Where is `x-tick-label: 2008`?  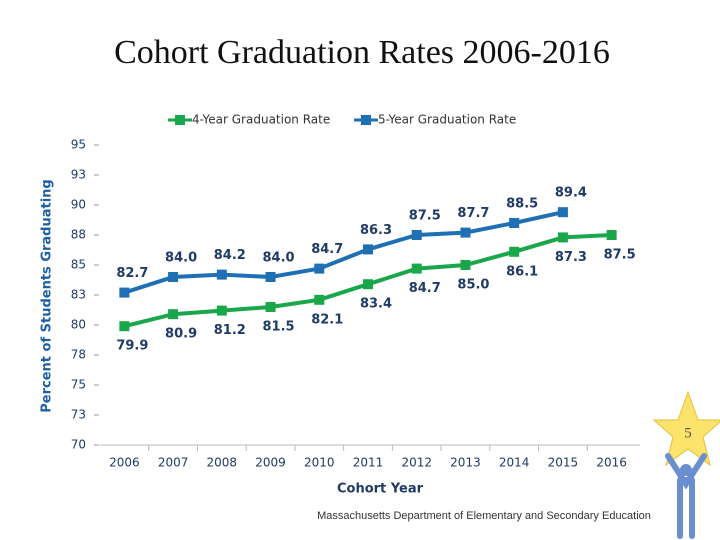
x-tick-label: 2008 is located at coordinates (222, 463).